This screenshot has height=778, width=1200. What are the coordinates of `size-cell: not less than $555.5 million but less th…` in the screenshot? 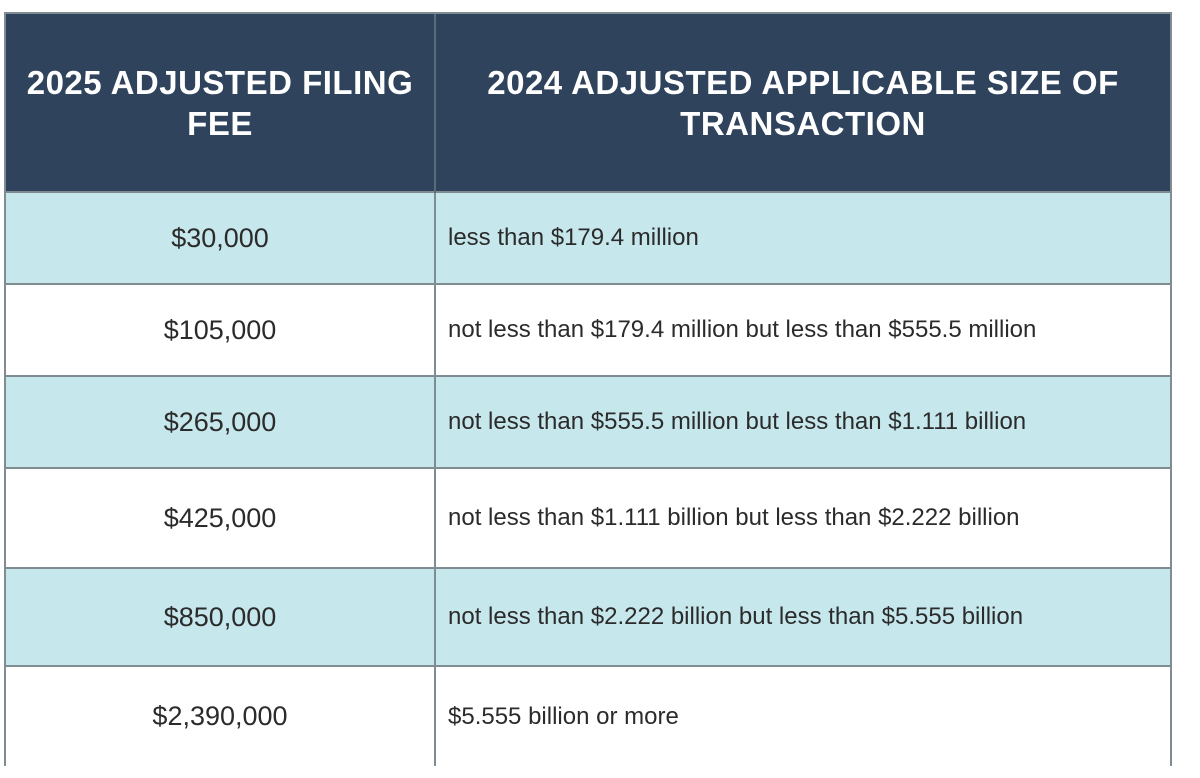 It's located at (802, 421).